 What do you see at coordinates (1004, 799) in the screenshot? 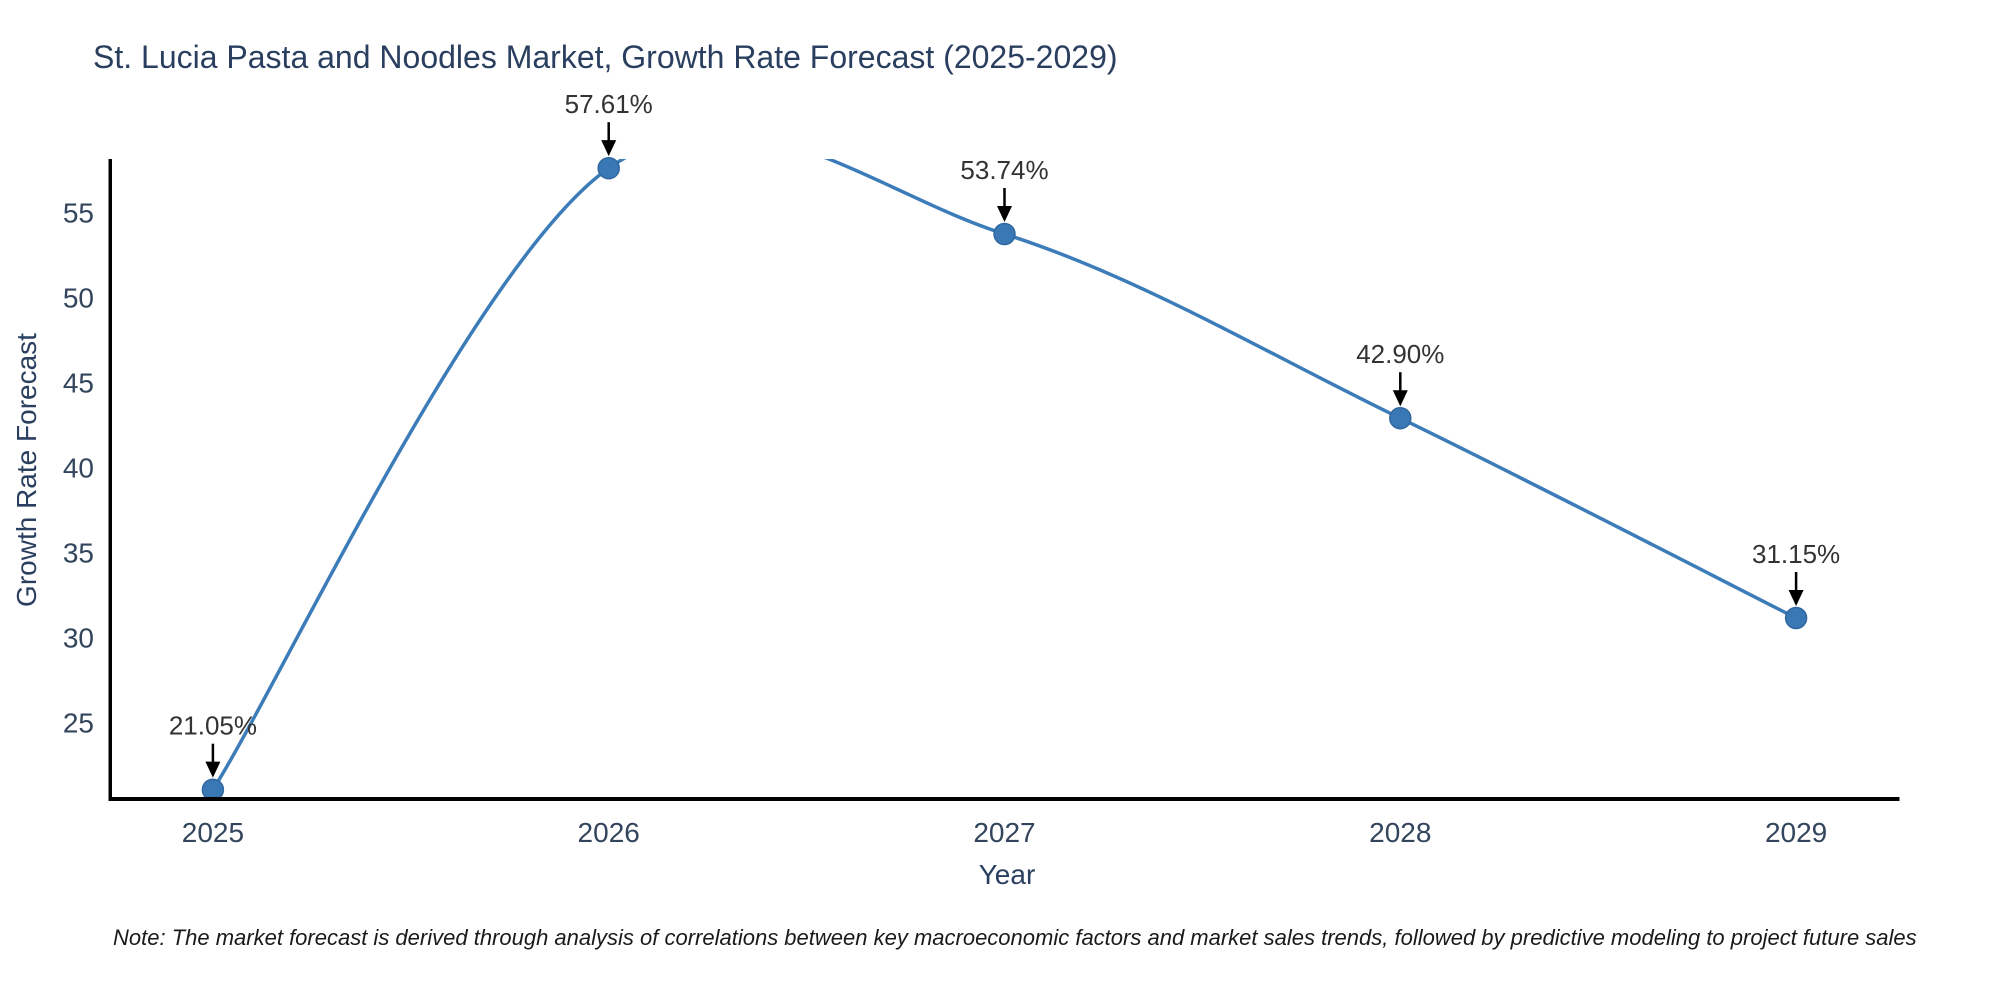
I see `x-axis-line` at bounding box center [1004, 799].